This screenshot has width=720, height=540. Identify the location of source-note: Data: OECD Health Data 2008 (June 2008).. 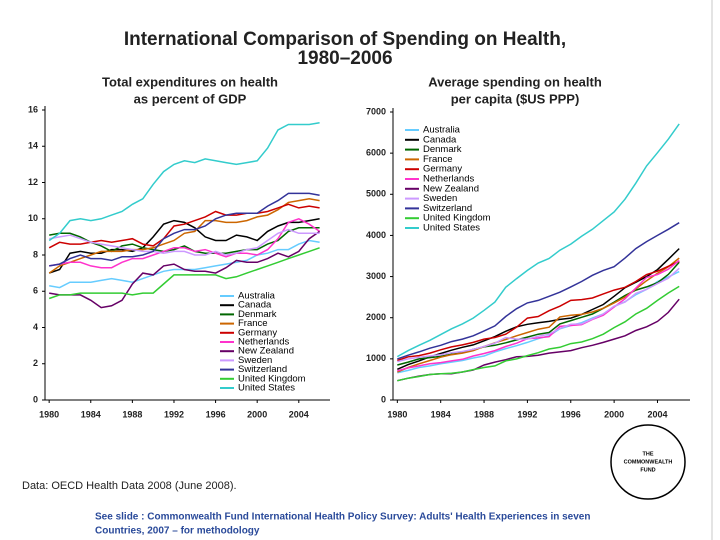
(129, 486).